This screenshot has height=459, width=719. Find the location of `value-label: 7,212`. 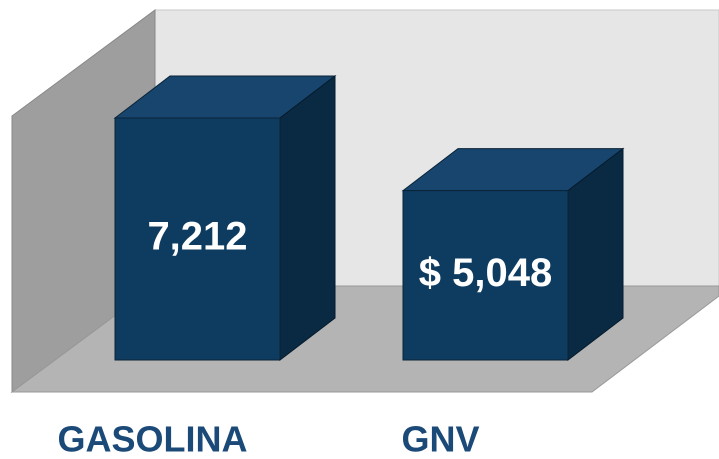

value-label: 7,212 is located at coordinates (197, 237).